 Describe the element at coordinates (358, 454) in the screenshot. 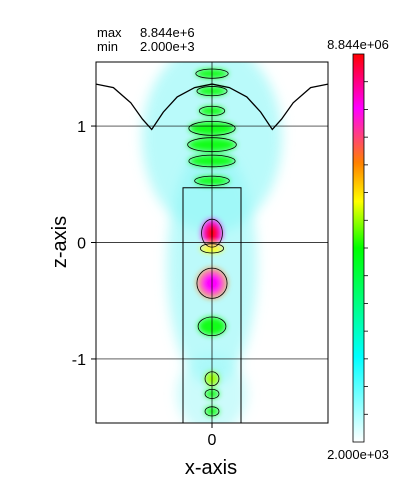

I see `colorbar-min-label: 2.000e+03` at that location.